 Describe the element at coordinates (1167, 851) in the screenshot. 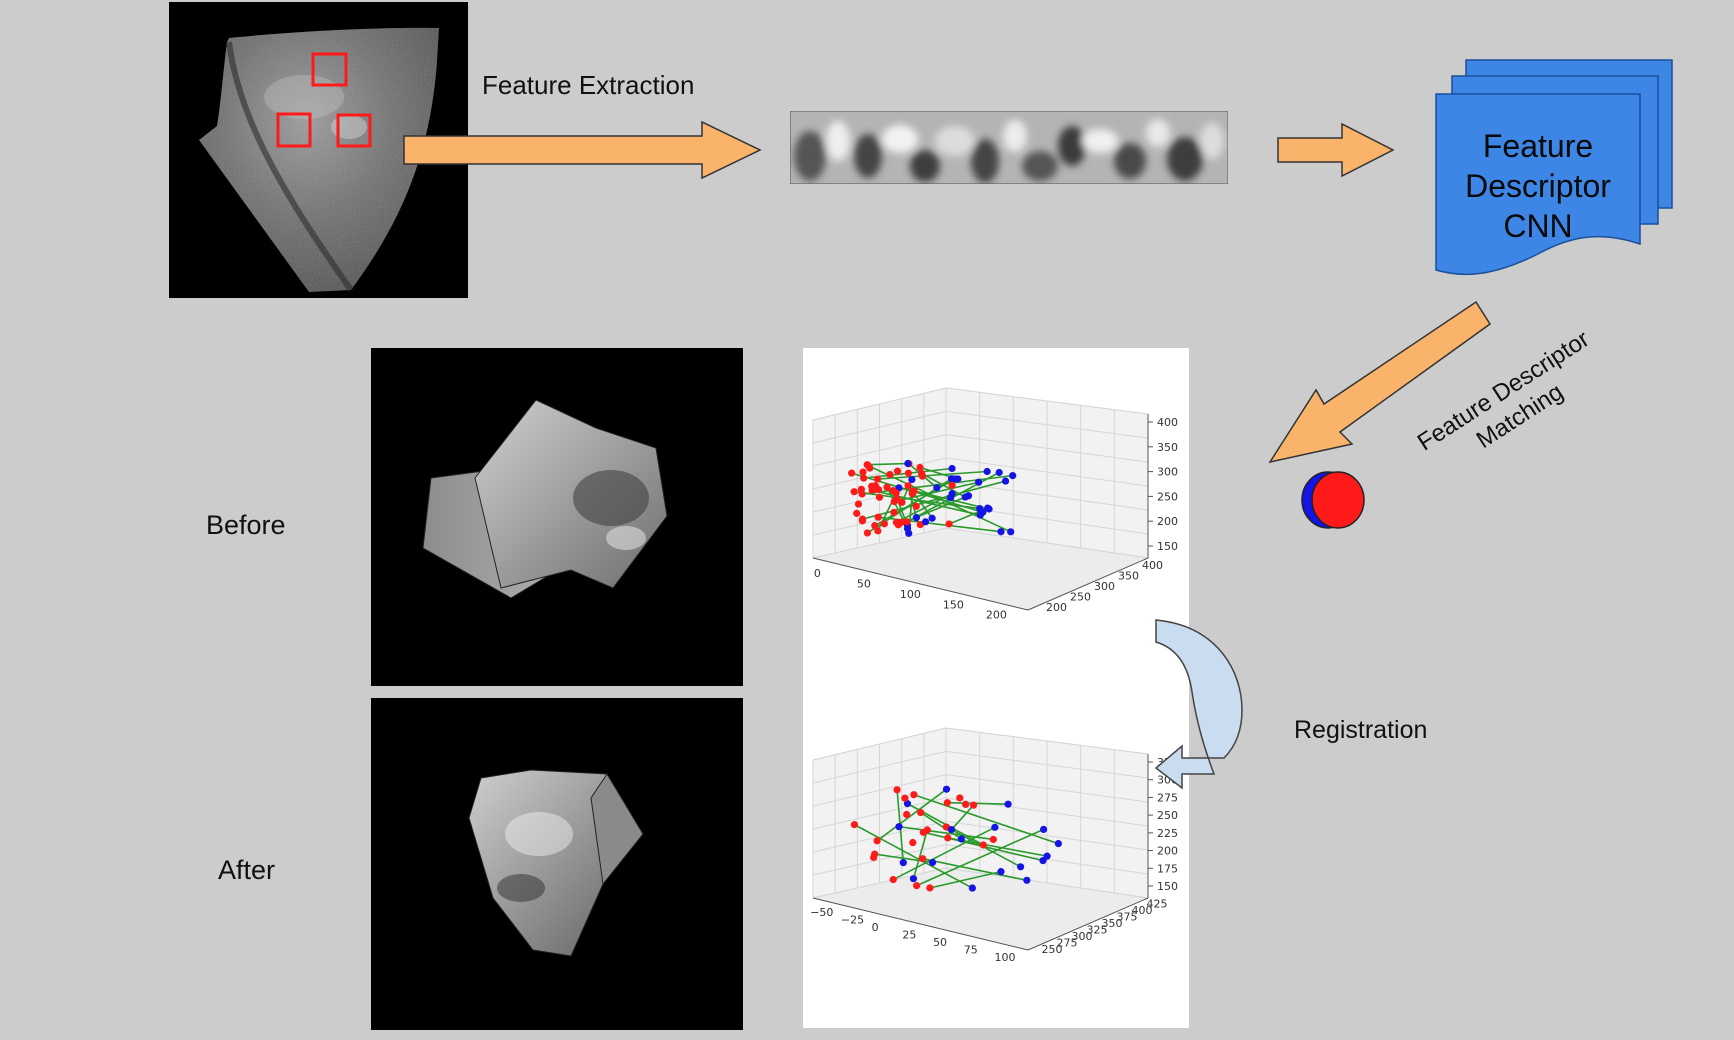

I see `z-tick-label: 200` at that location.